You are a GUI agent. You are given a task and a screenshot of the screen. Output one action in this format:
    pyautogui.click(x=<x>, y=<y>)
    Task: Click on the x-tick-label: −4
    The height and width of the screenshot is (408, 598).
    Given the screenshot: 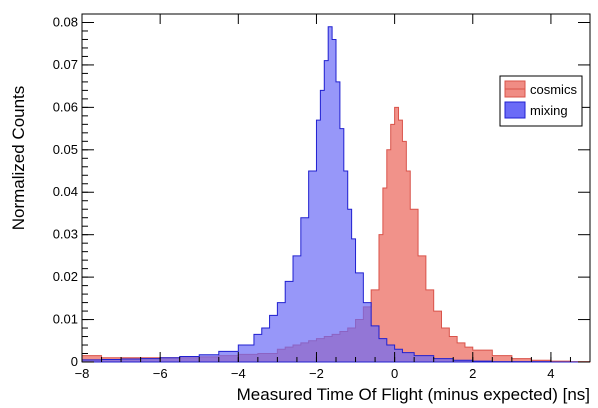 What is the action you would take?
    pyautogui.click(x=238, y=373)
    